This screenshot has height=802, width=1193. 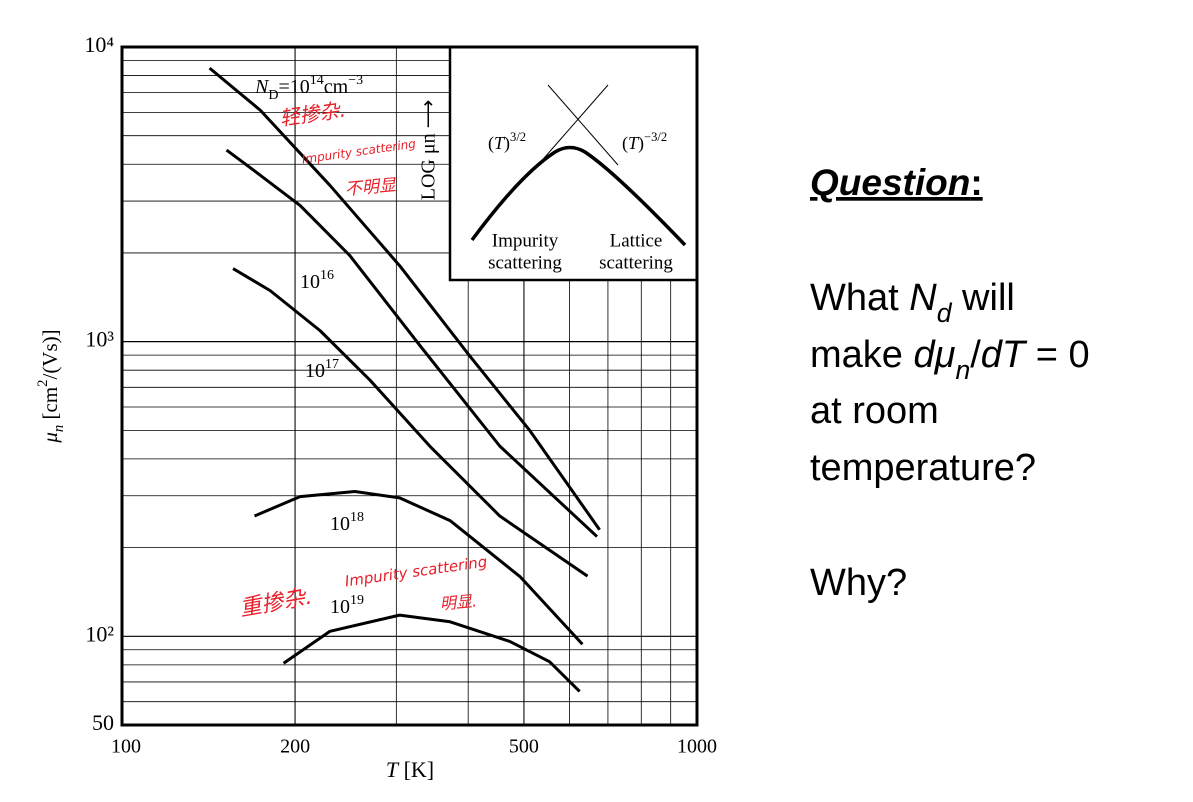 What do you see at coordinates (890, 182) in the screenshot?
I see `question-word: Question` at bounding box center [890, 182].